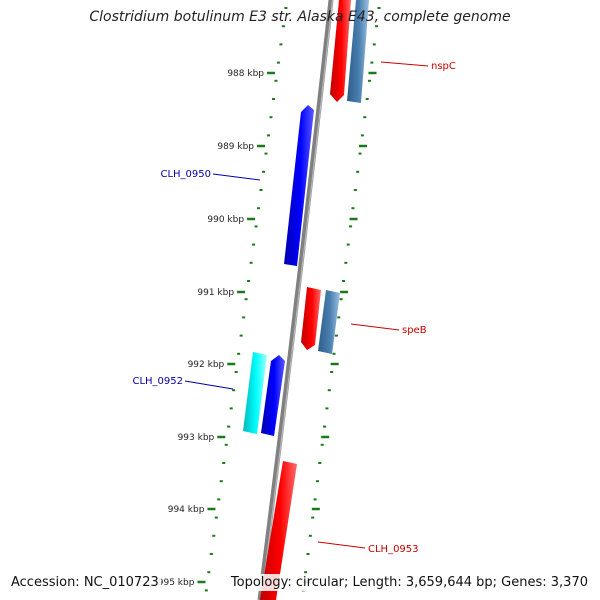 The height and width of the screenshot is (600, 600). What do you see at coordinates (206, 365) in the screenshot?
I see `kbp-tick-label: 992 kbp` at bounding box center [206, 365].